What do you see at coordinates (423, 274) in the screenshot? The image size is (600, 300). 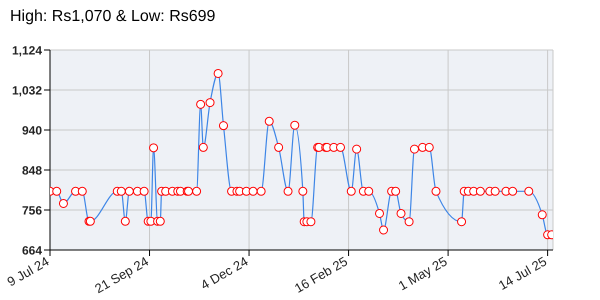 I see `x-tick-label: 1 May 25` at bounding box center [423, 274].